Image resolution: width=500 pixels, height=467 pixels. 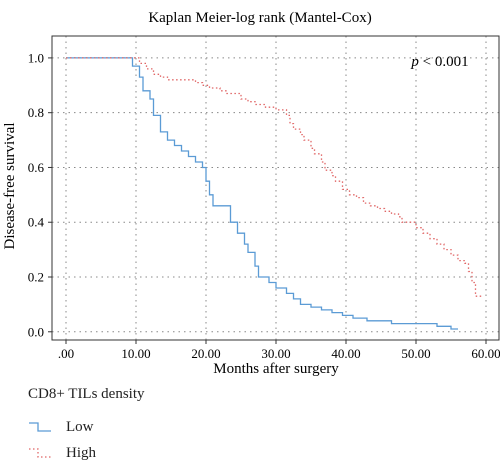 What do you see at coordinates (86, 394) in the screenshot?
I see `legend-title: CD8+ TILs density` at bounding box center [86, 394].